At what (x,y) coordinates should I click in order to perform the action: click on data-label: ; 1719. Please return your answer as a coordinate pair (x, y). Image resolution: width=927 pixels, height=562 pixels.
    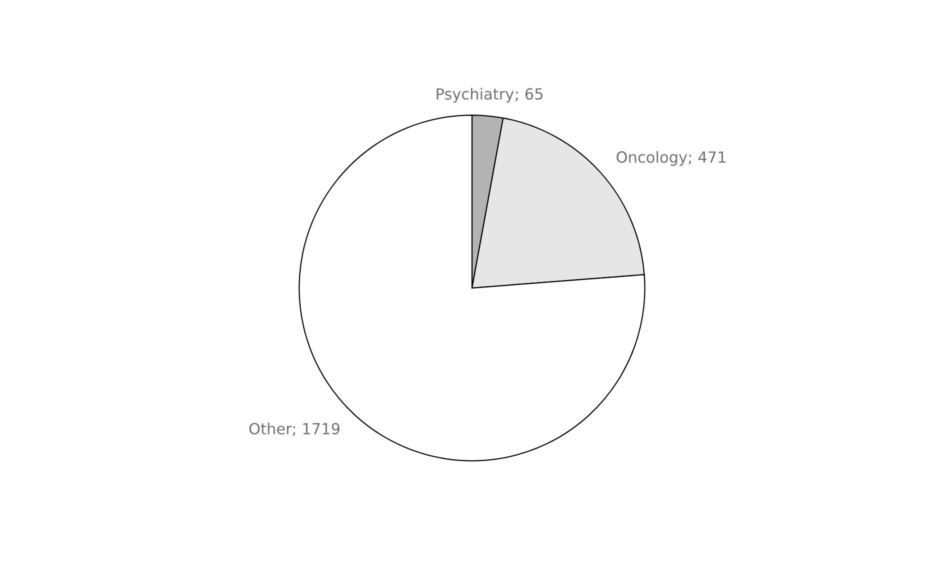
    Looking at the image, I should click on (316, 429).